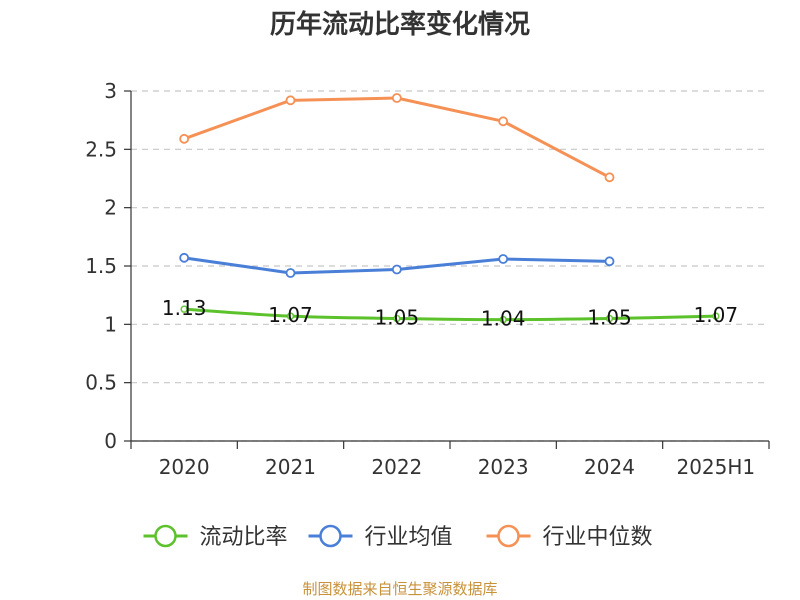 The width and height of the screenshot is (800, 600). I want to click on y-tick-label: 1, so click(110, 324).